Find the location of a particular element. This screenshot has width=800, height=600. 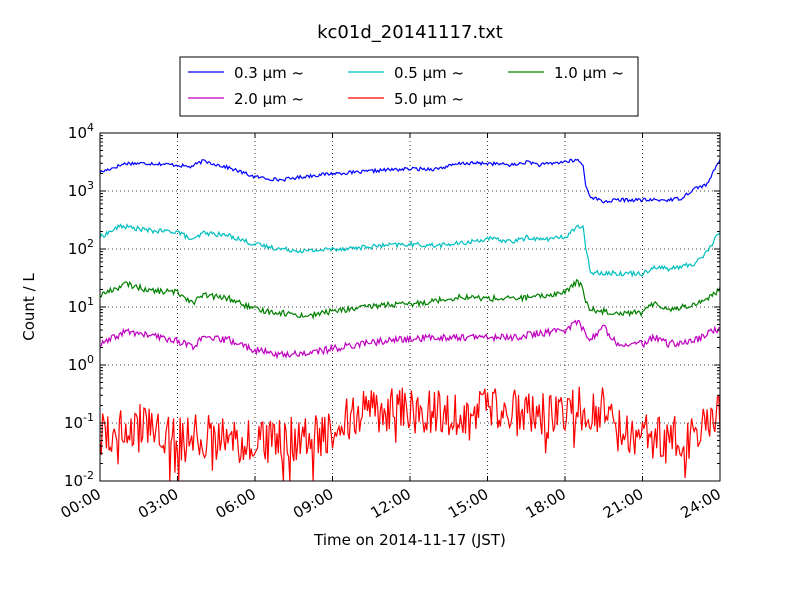

y-tick-exponent: -2 is located at coordinates (88, 475).